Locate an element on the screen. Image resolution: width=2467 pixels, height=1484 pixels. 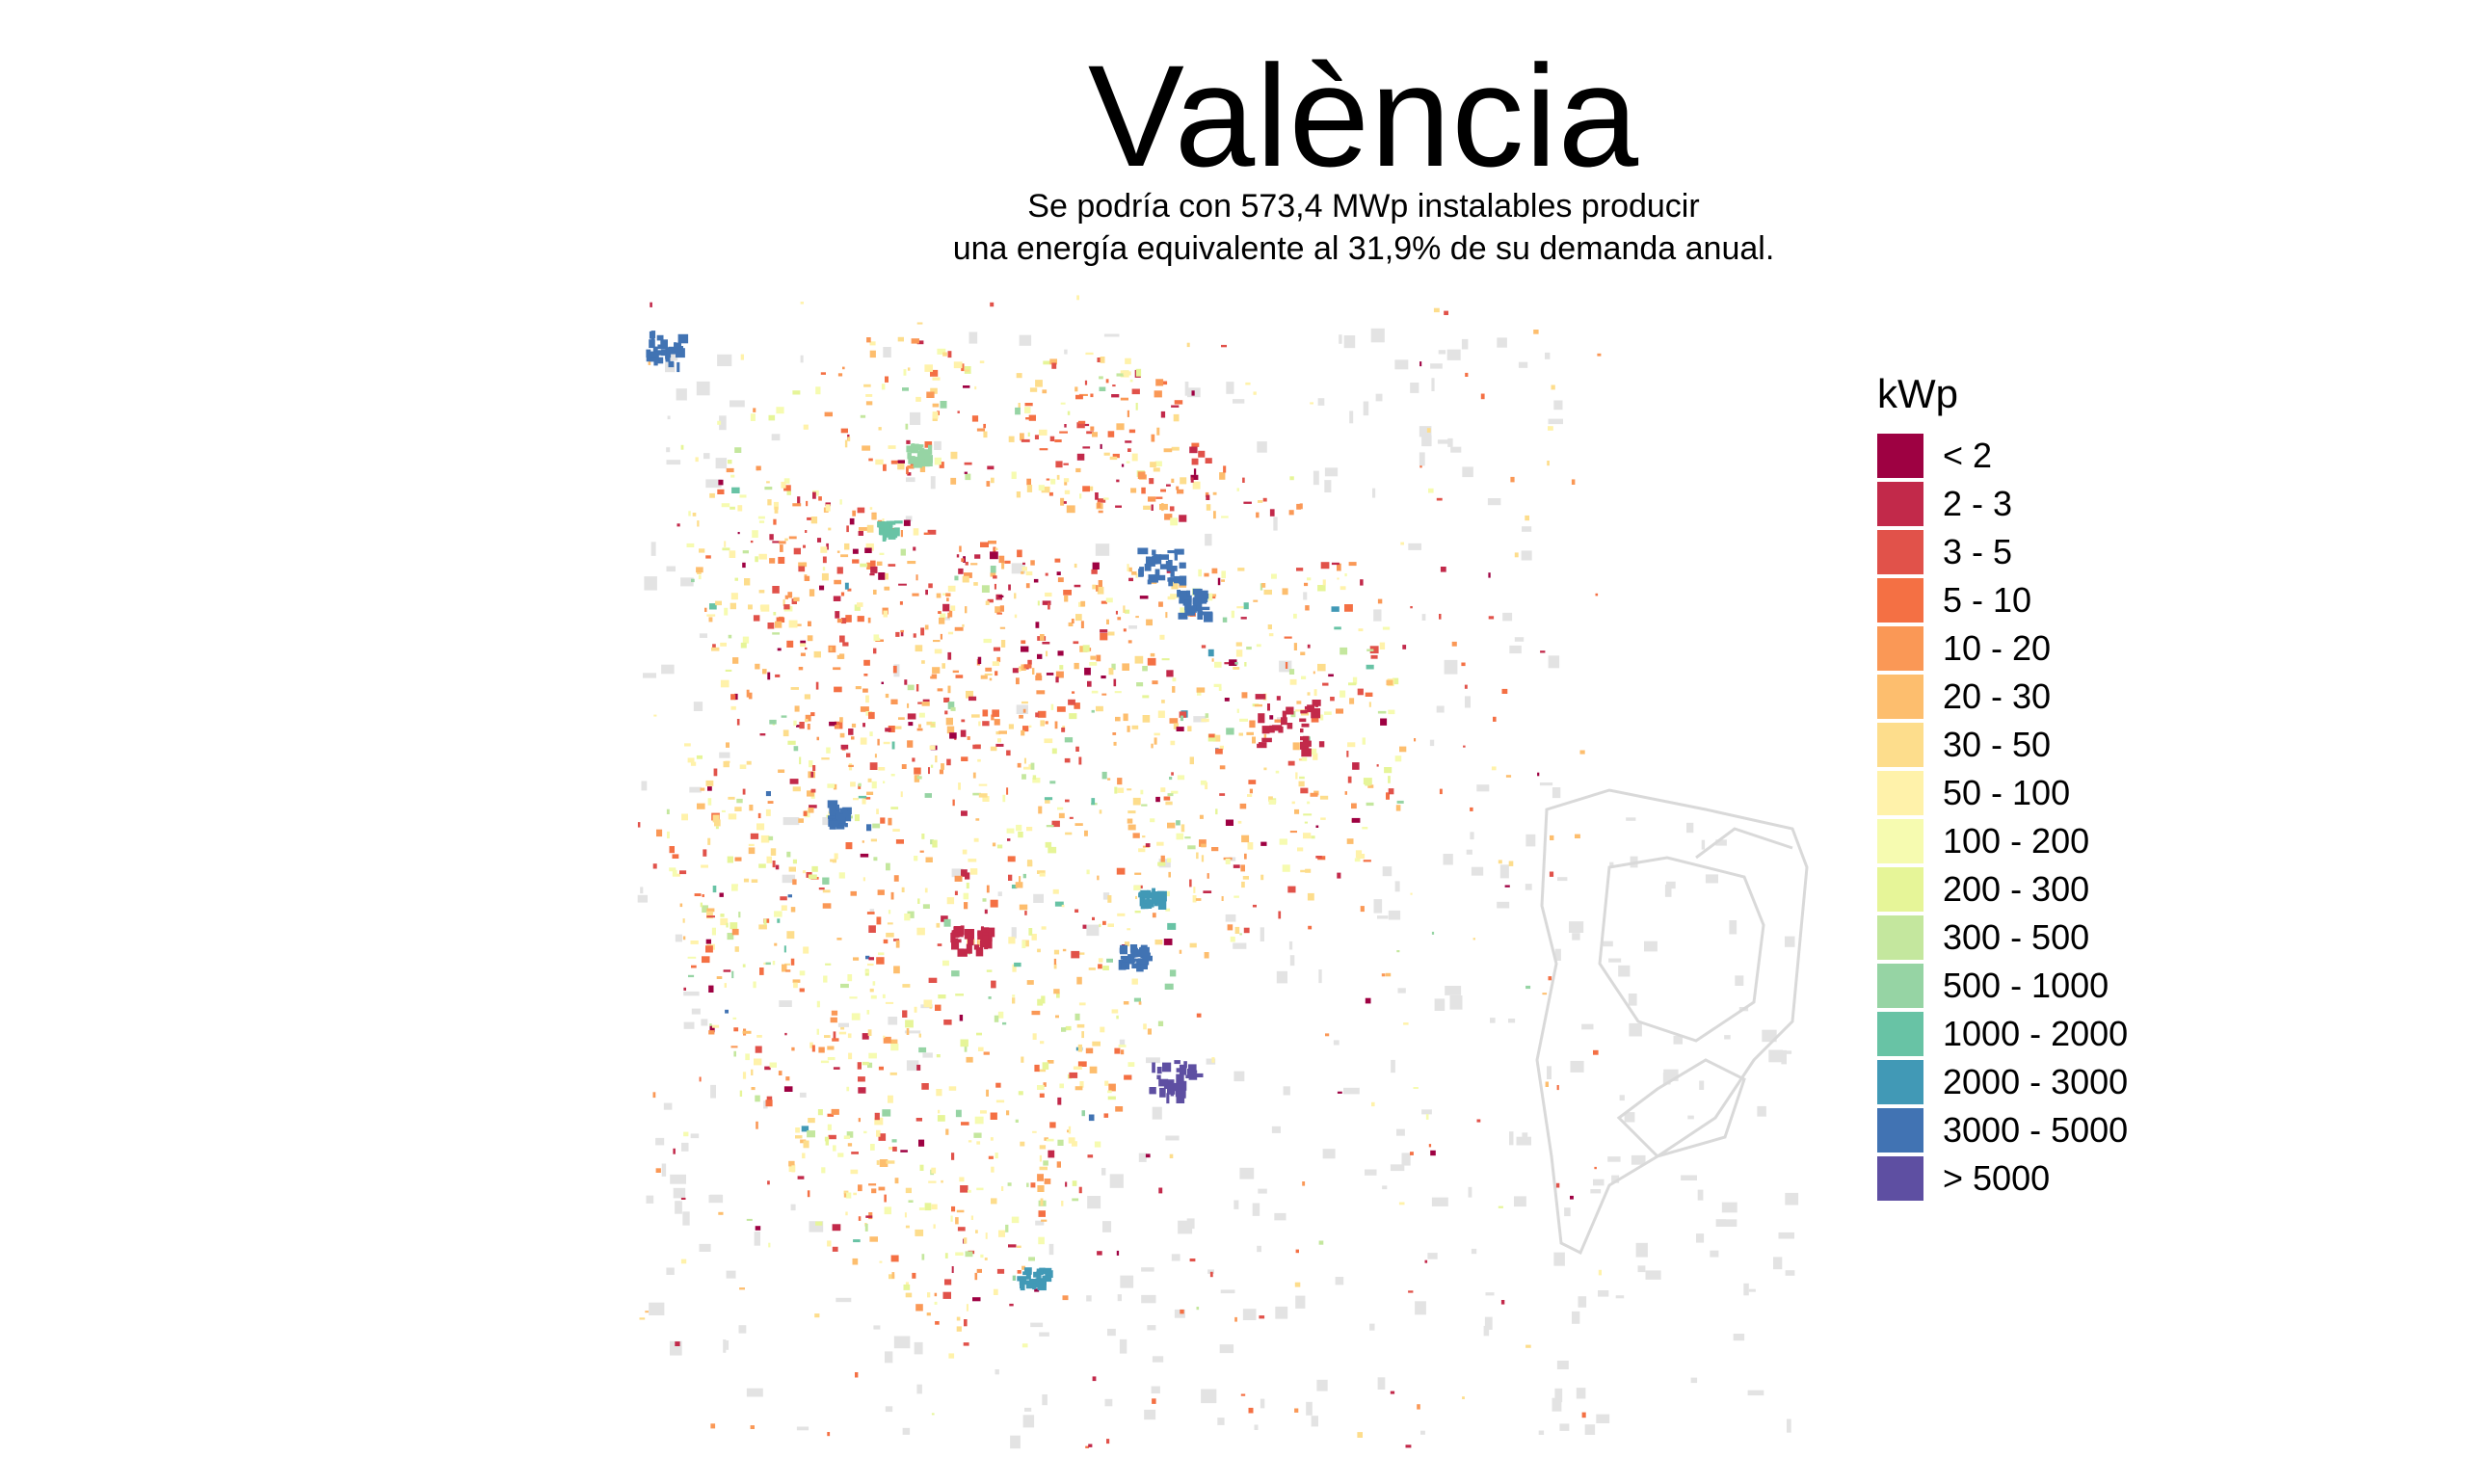
legend-swatch is located at coordinates (1900, 1178).